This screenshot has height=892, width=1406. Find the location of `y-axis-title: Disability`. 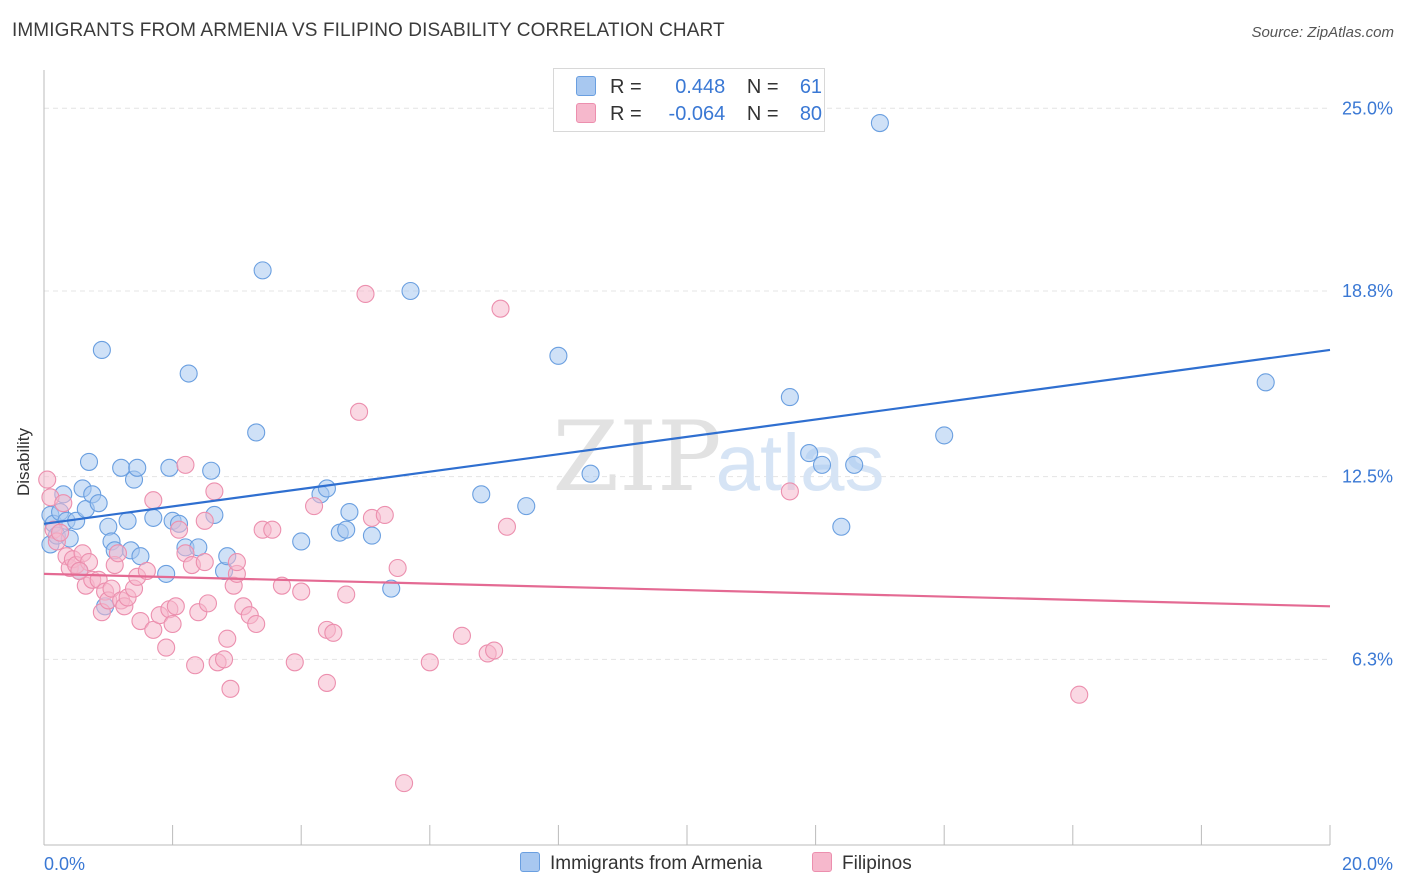

y-axis-title: Disability is located at coordinates (23, 461).